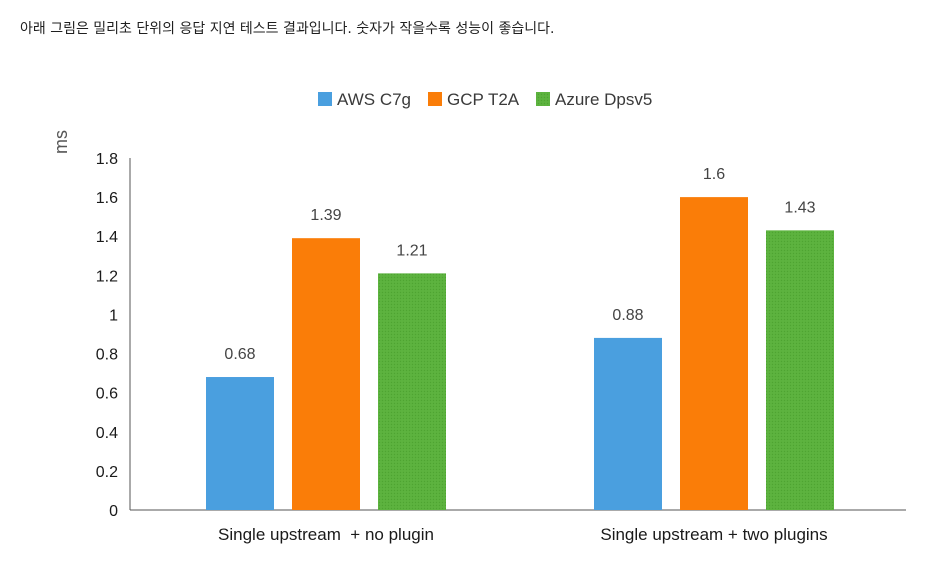  Describe the element at coordinates (603, 99) in the screenshot. I see `legend-label: Azure Dpsv5` at that location.